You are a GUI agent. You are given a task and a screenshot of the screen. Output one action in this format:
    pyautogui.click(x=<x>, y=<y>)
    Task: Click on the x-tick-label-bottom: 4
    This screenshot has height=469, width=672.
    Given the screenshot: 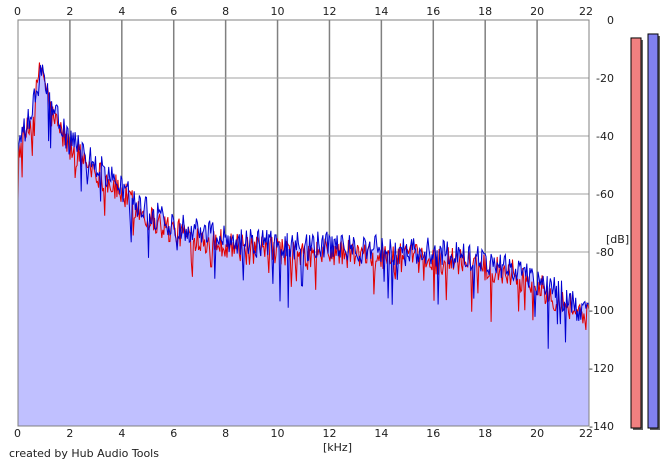 What is the action you would take?
    pyautogui.click(x=121, y=433)
    